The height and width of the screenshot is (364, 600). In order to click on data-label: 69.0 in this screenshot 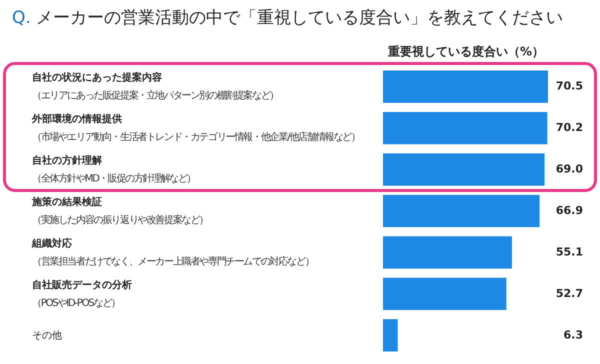, I will do `click(570, 169)`.